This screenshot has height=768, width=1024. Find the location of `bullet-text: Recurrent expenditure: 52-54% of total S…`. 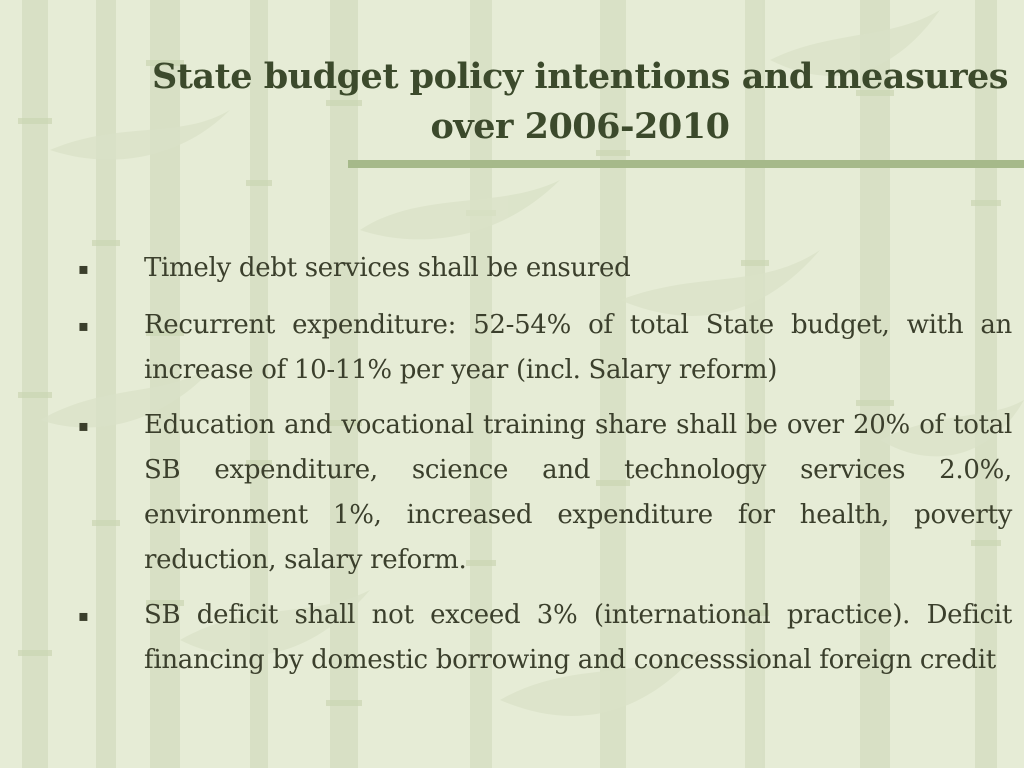

bullet-text: Recurrent expenditure: 52-54% of total S… is located at coordinates (578, 347).